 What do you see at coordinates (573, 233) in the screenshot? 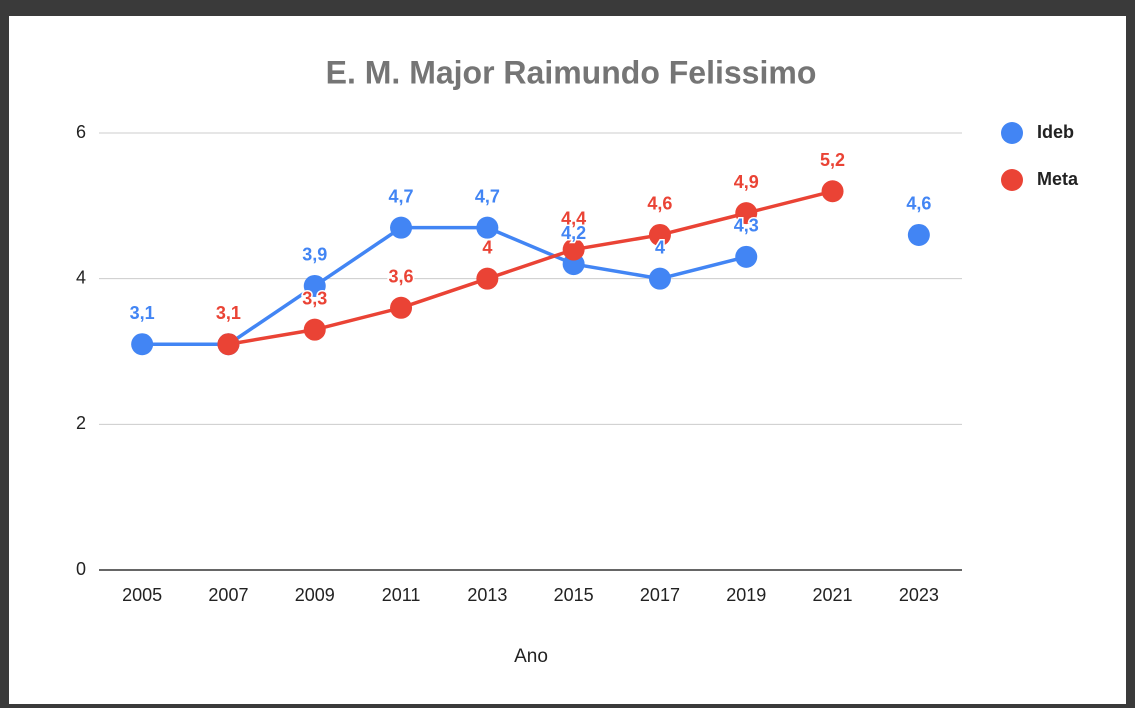
I see `data-label: 4,2` at bounding box center [573, 233].